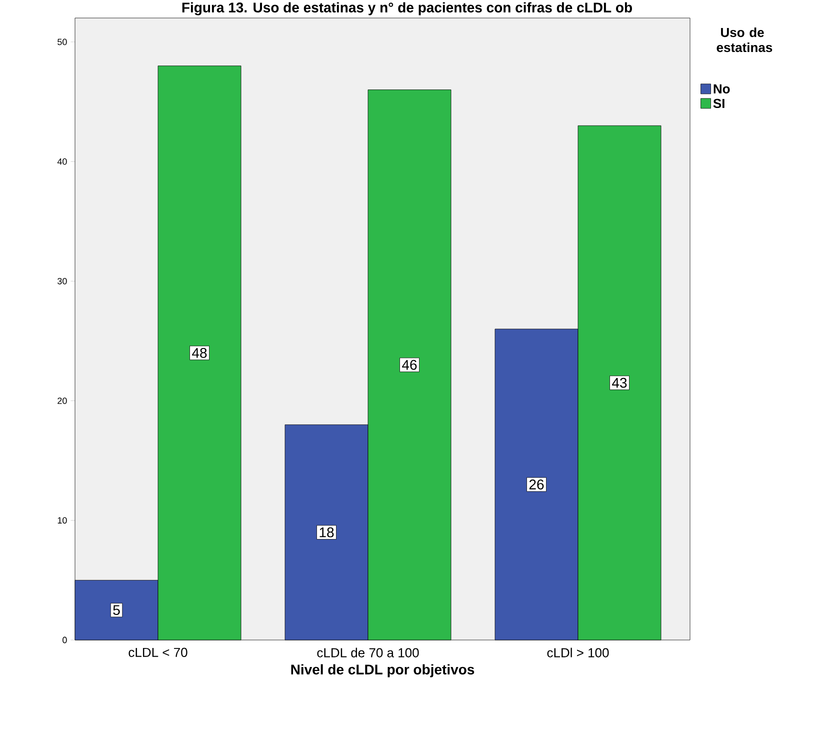  Describe the element at coordinates (718, 103) in the screenshot. I see `legend-label: SI` at that location.